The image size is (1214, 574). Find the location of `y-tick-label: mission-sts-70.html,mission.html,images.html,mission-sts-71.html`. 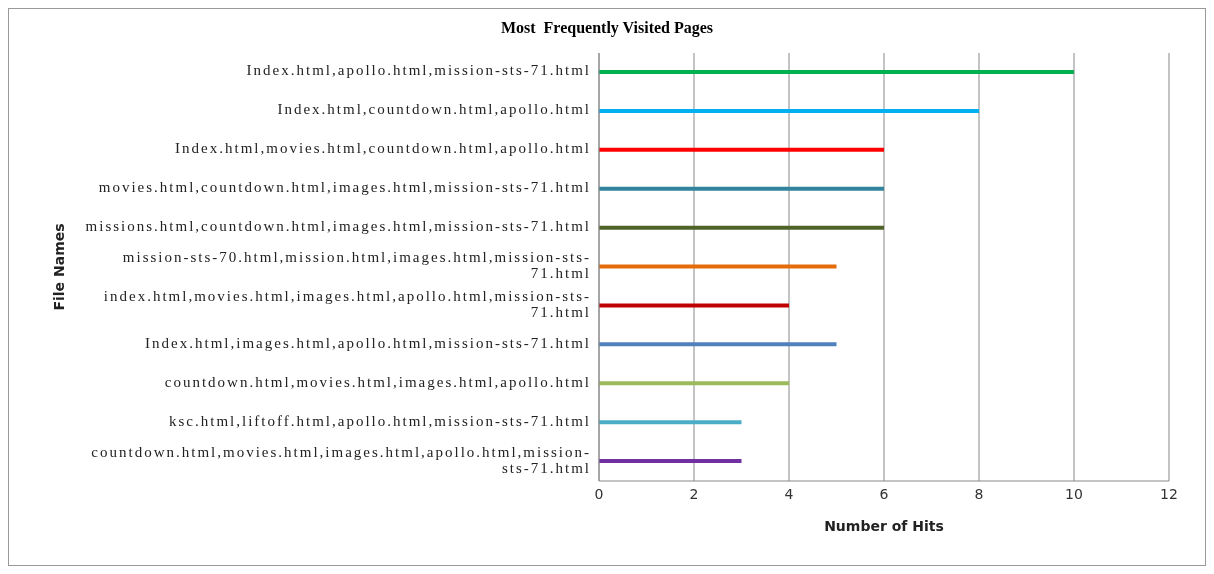

y-tick-label: mission-sts-70.html,mission.html,images.html,mission-sts-71.html is located at coordinates (356, 265).